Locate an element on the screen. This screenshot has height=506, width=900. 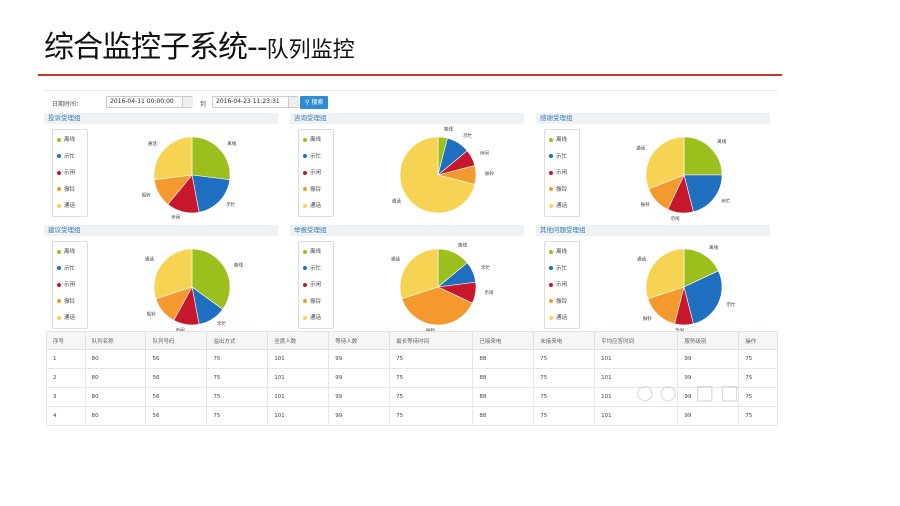
column-header: 队列号码 is located at coordinates (176, 340).